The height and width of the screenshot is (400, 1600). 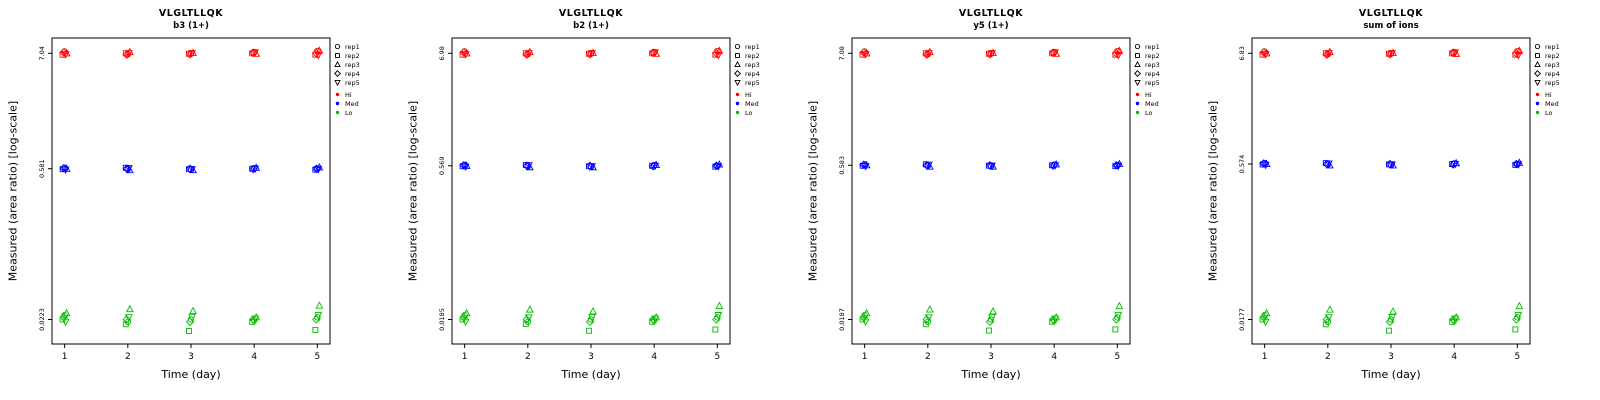 I want to click on plot-area: 1 2 3 4 5 6.83 0.574 0.0177, so click(x=1384, y=199).